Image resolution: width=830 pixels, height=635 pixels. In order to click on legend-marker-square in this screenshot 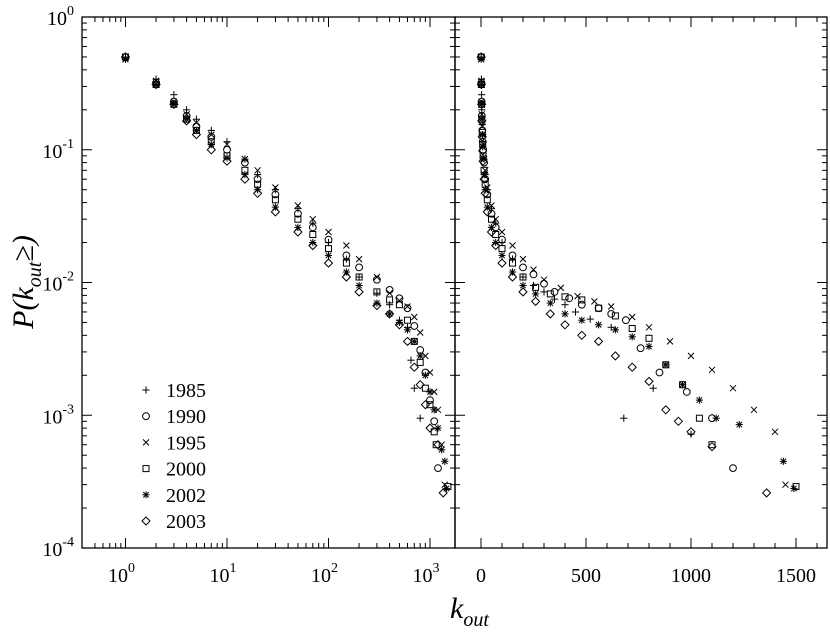, I will do `click(146, 469)`.